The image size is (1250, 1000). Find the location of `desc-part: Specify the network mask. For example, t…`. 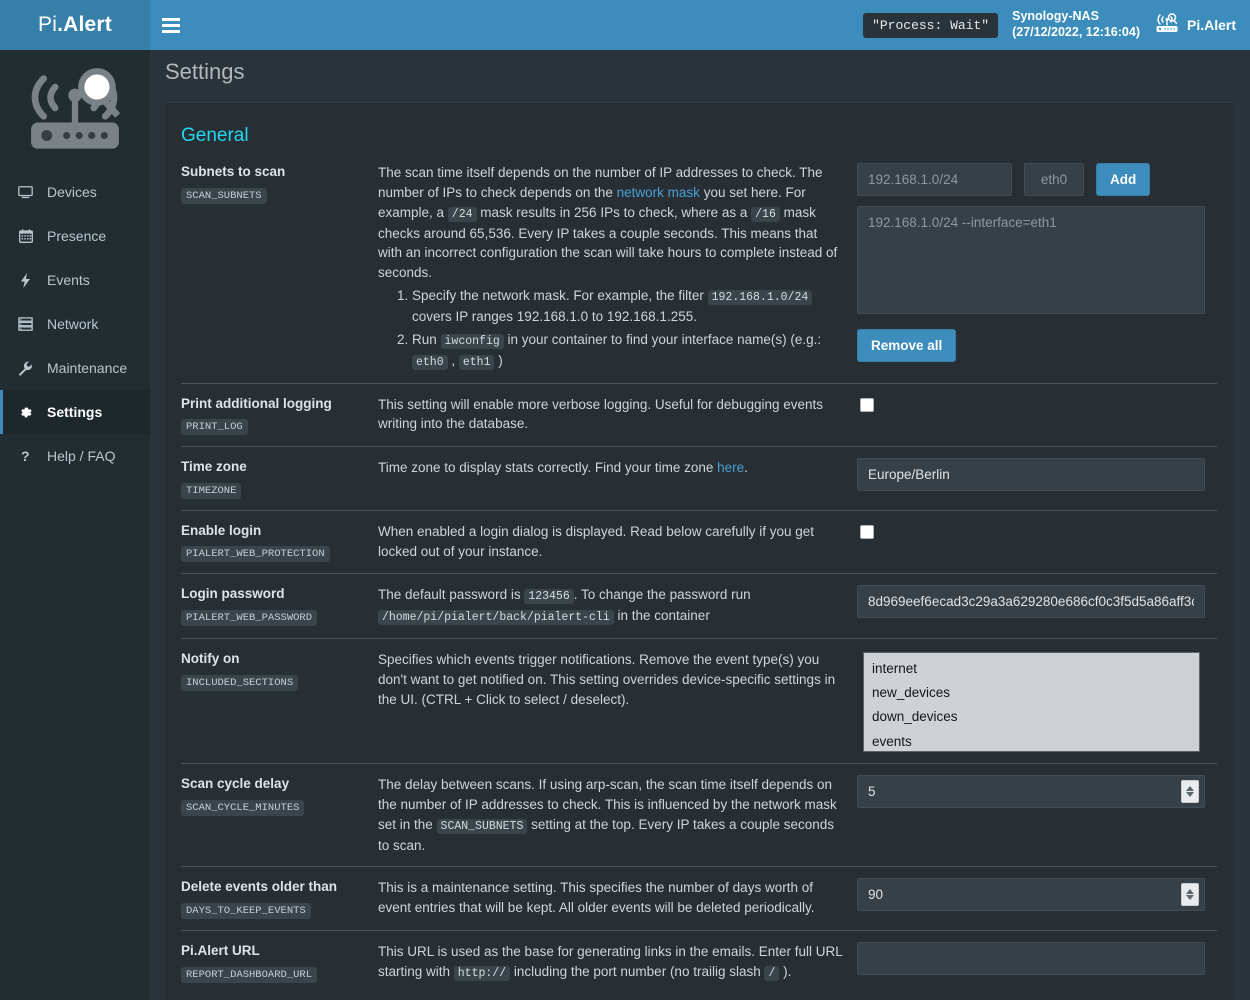

desc-part: Specify the network mask. For example, t… is located at coordinates (560, 296).